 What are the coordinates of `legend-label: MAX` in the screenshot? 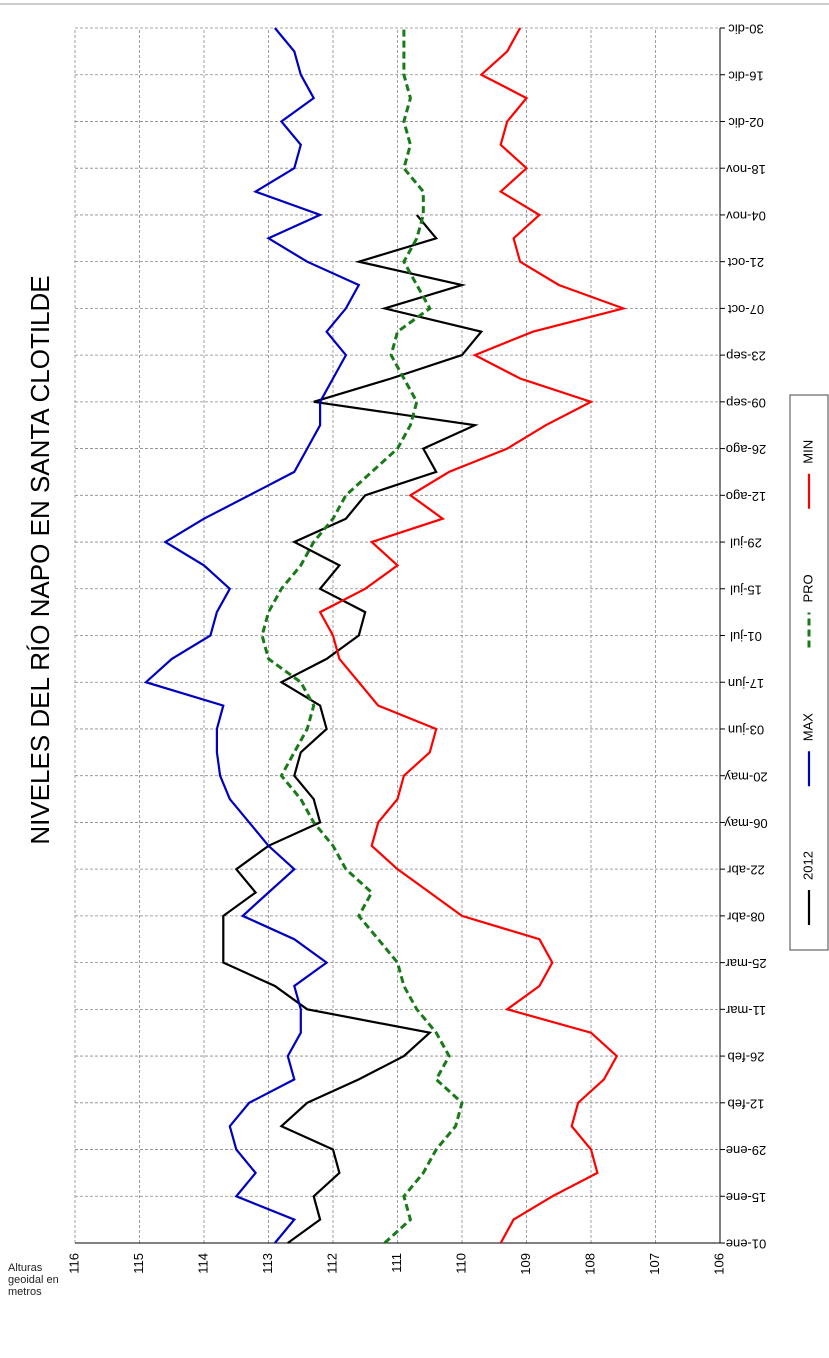 It's located at (807, 727).